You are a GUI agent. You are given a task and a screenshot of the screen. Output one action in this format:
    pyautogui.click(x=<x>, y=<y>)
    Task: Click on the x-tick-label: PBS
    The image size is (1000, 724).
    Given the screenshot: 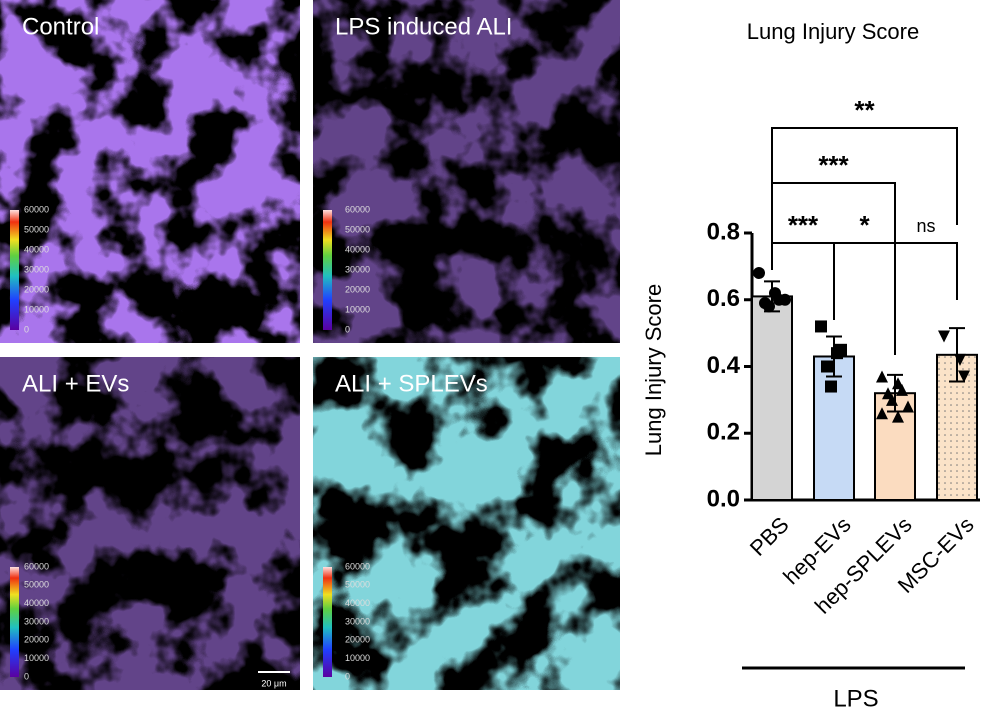 What is the action you would take?
    pyautogui.click(x=769, y=536)
    